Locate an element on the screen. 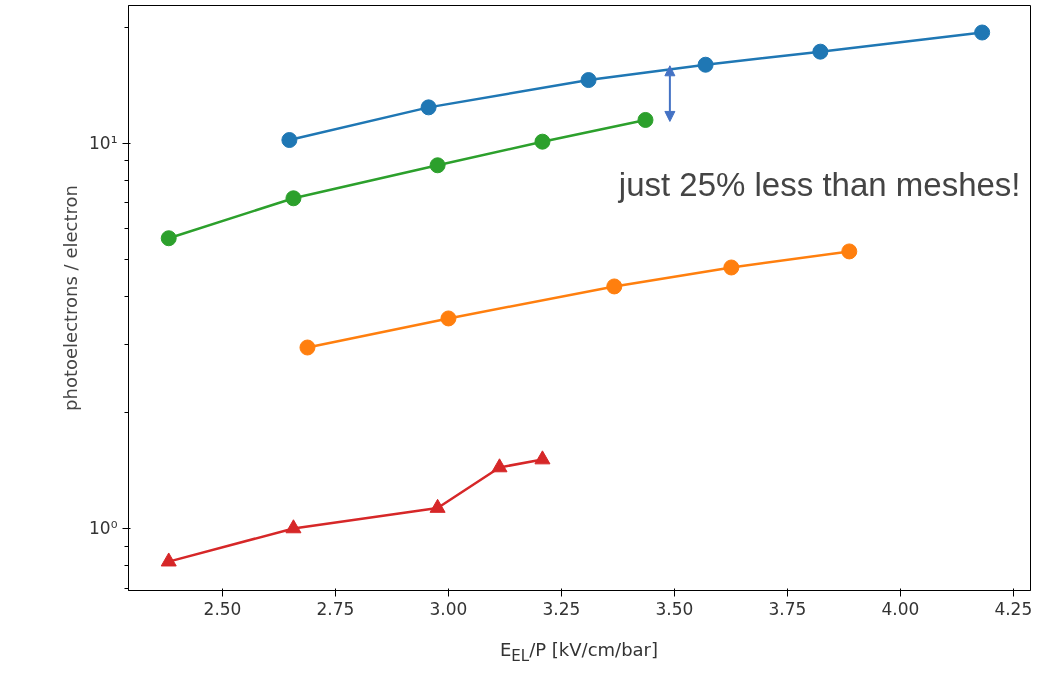 The image size is (1041, 677). x-tick-label: 3.00 is located at coordinates (448, 608).